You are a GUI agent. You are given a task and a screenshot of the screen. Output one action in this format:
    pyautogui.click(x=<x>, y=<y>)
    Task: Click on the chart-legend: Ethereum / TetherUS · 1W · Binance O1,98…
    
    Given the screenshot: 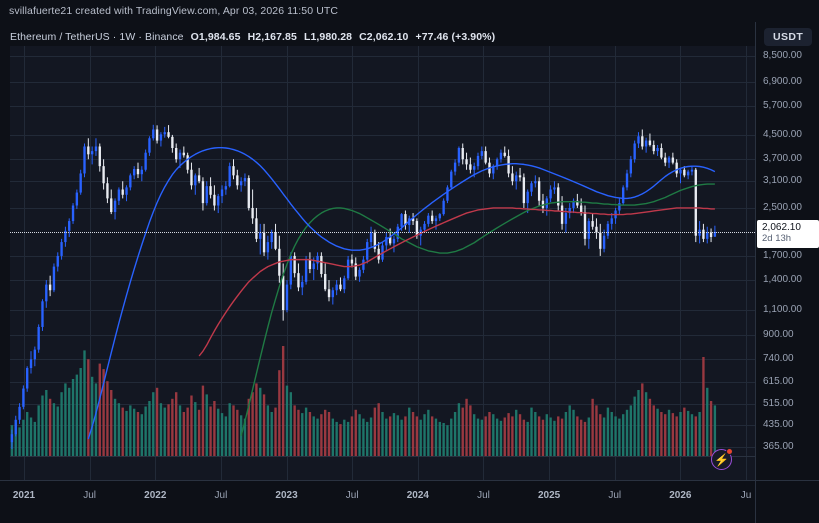 What is the action you would take?
    pyautogui.click(x=252, y=37)
    